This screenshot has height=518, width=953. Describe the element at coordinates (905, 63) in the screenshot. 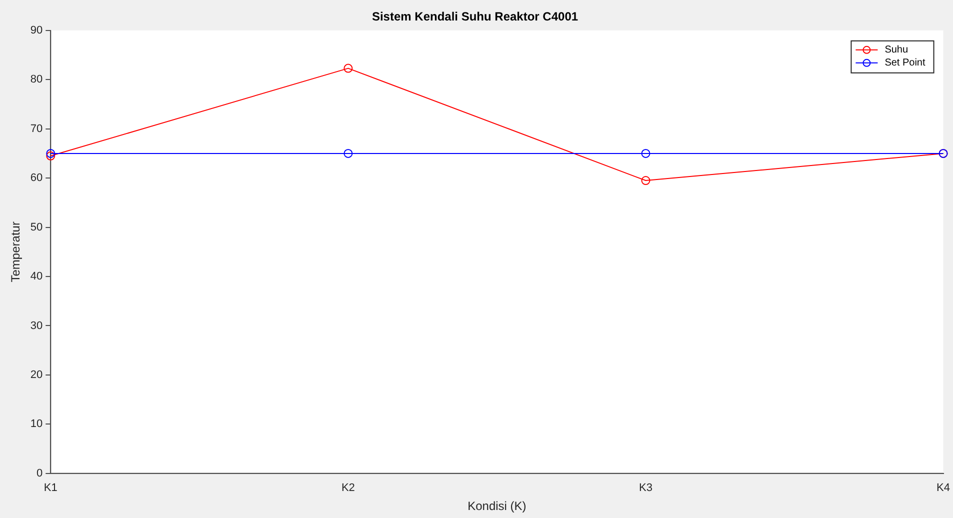

I see `legend-label: Set Point` at that location.